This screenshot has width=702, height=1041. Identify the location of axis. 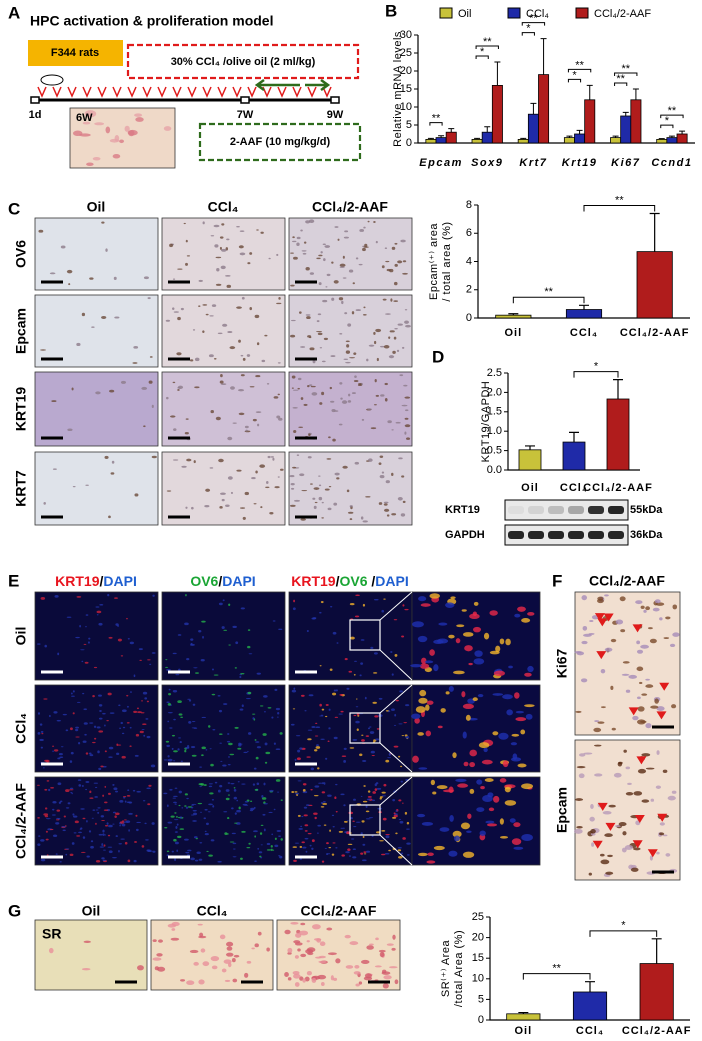
(556, 89).